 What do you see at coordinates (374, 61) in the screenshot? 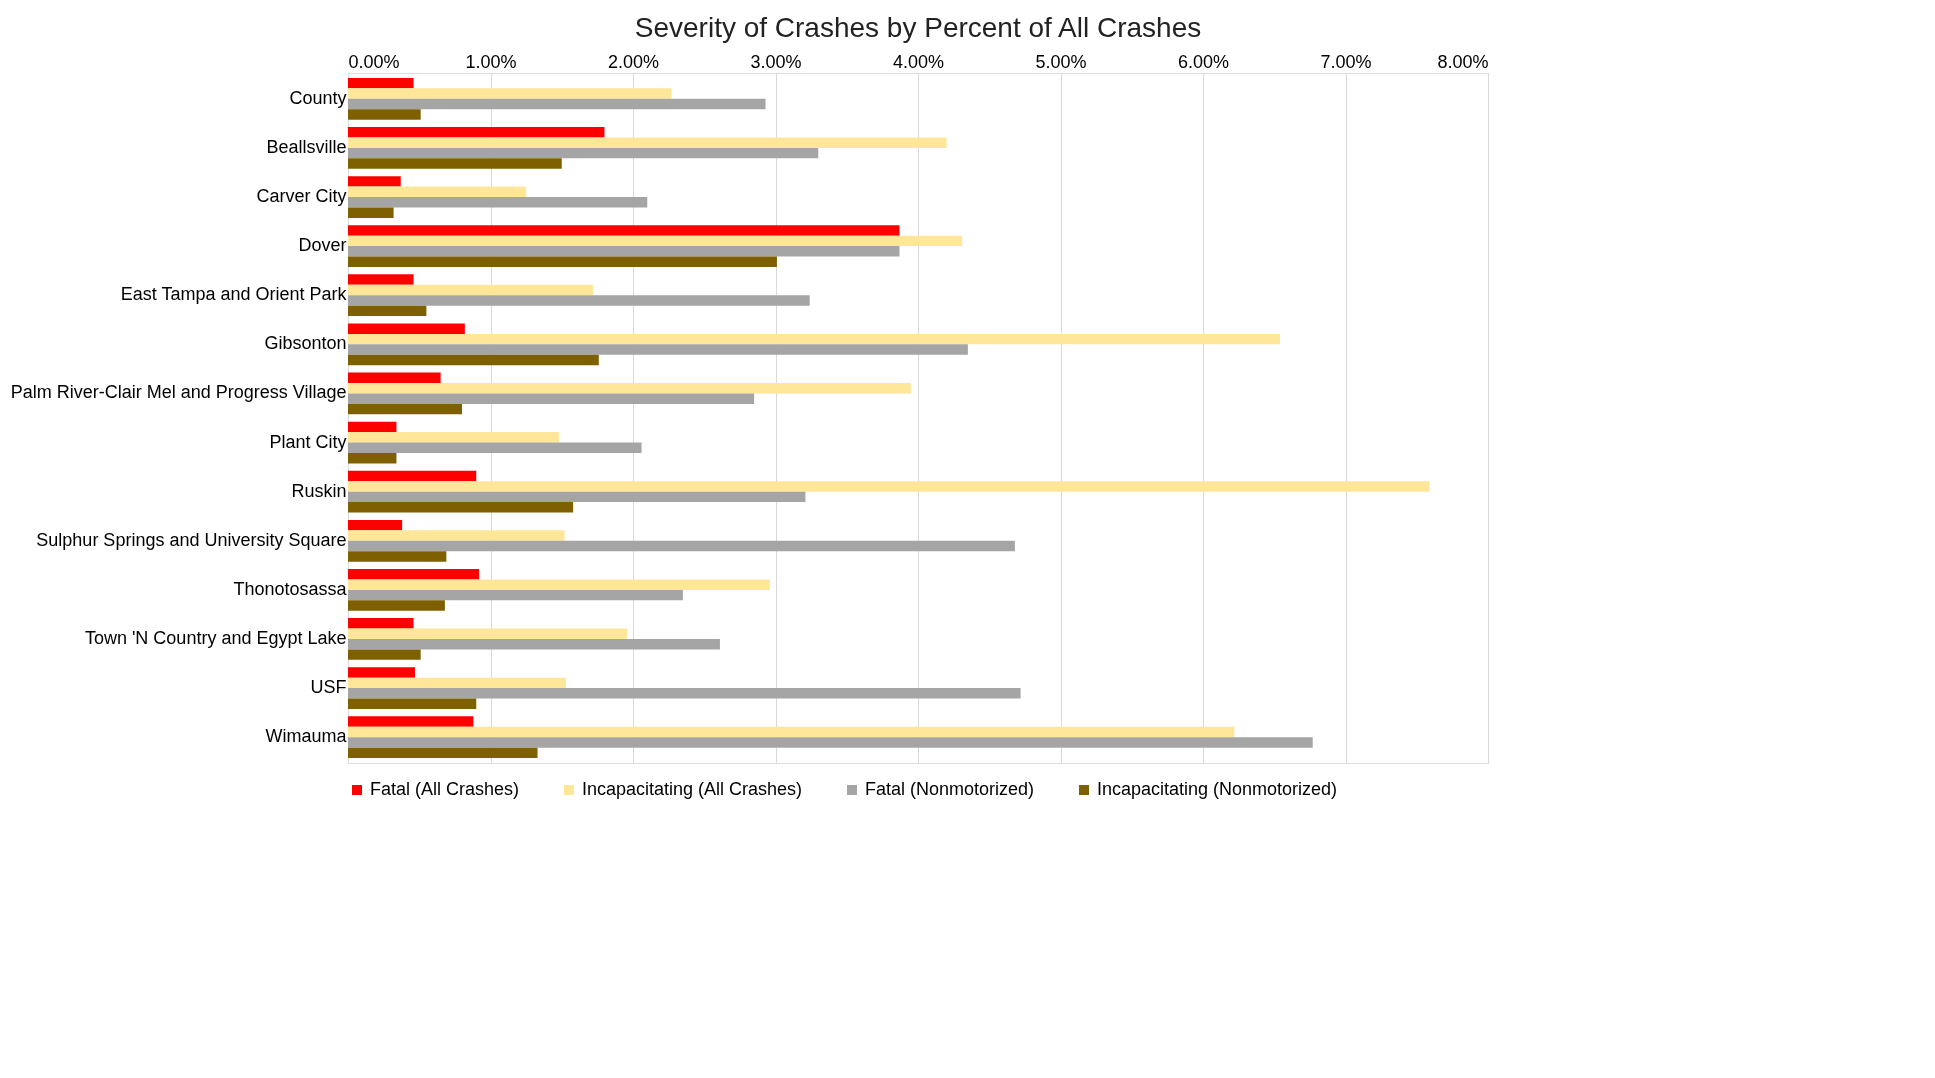
I see `x-tick-label: 0.00%` at bounding box center [374, 61].